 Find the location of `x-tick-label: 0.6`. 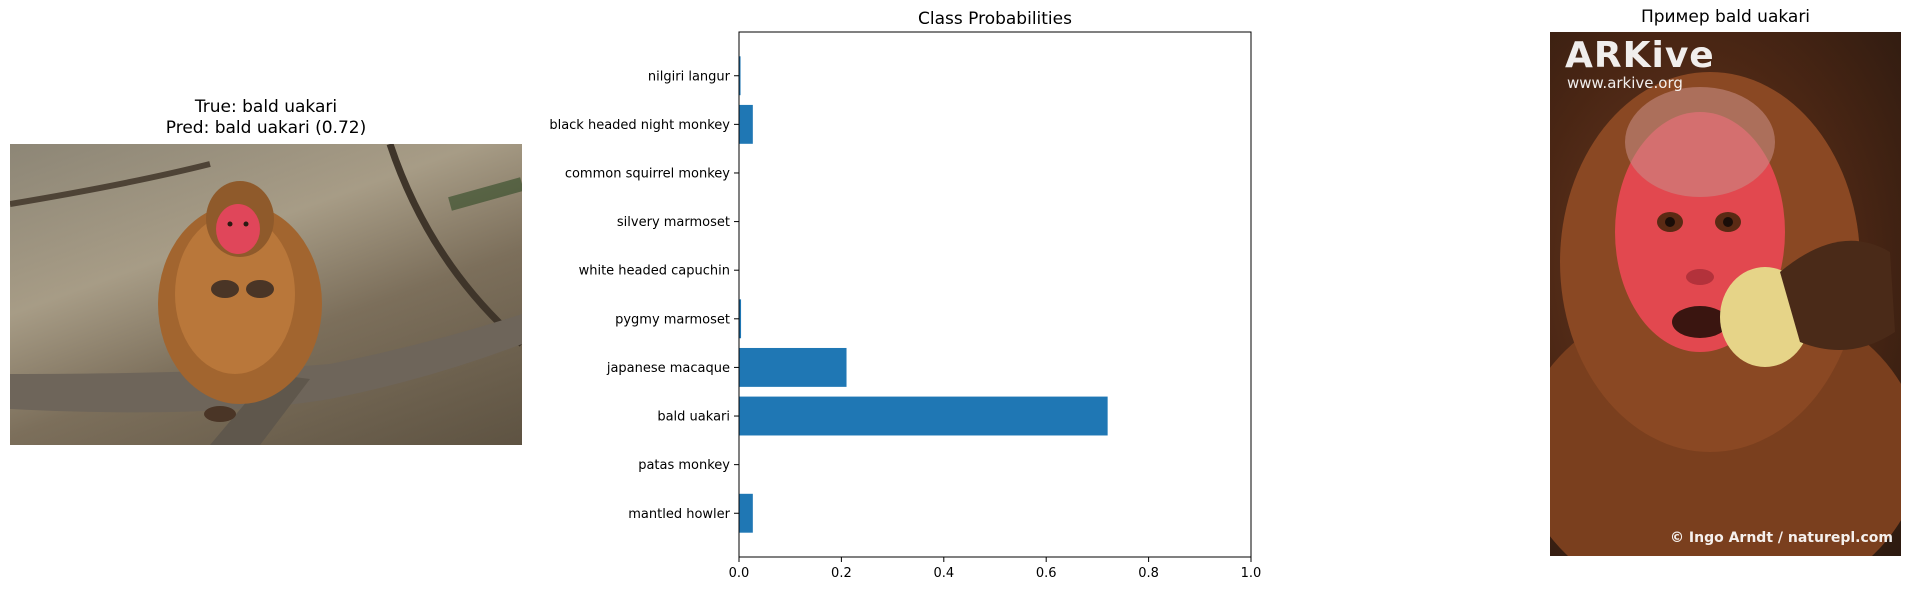

x-tick-label: 0.6 is located at coordinates (1046, 573).